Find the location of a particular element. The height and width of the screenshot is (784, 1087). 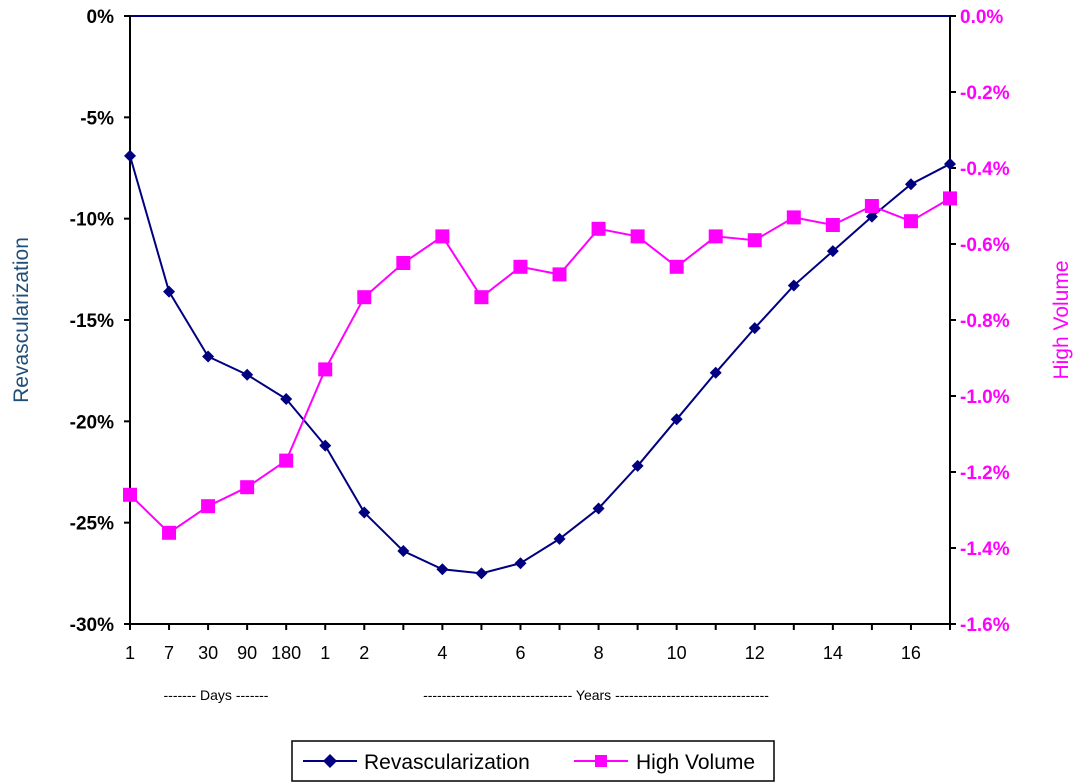

x-tick-label: 16 is located at coordinates (911, 653).